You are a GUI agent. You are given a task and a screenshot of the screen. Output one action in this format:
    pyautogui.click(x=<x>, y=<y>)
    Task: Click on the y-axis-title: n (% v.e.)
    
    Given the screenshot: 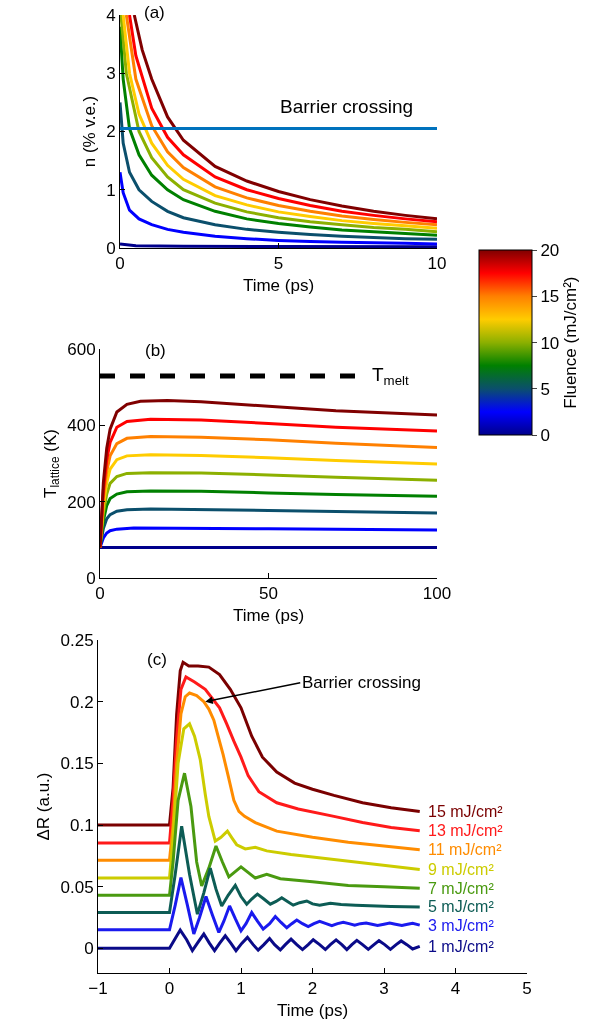 What is the action you would take?
    pyautogui.click(x=89, y=131)
    